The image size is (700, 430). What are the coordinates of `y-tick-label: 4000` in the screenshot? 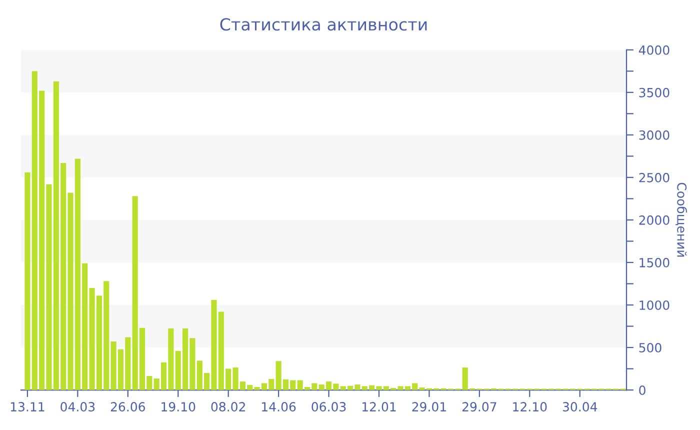 It's located at (654, 50).